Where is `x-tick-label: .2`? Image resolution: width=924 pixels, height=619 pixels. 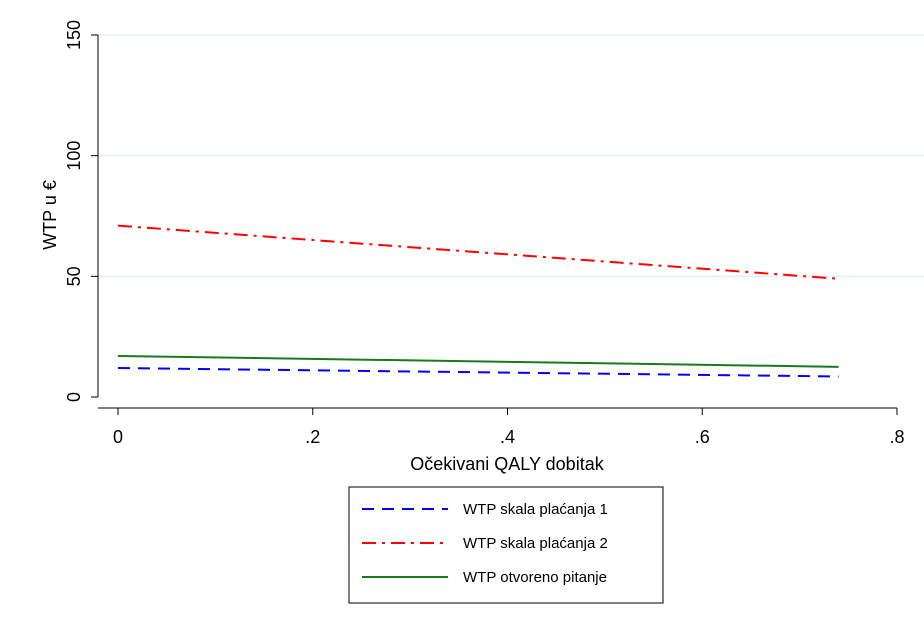
x-tick-label: .2 is located at coordinates (312, 437).